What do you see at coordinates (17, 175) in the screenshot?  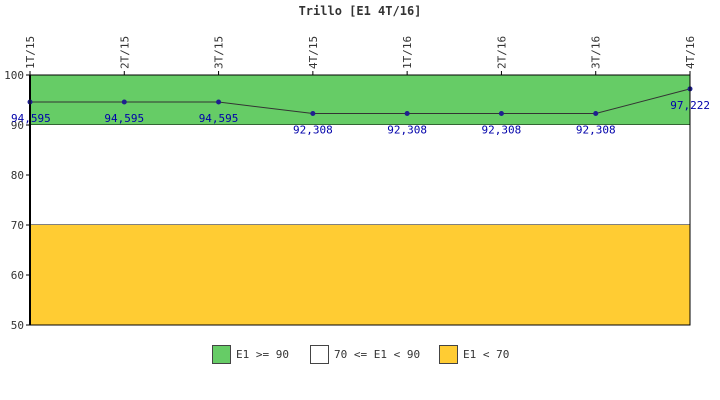 I see `y-tick-label: 80` at bounding box center [17, 175].